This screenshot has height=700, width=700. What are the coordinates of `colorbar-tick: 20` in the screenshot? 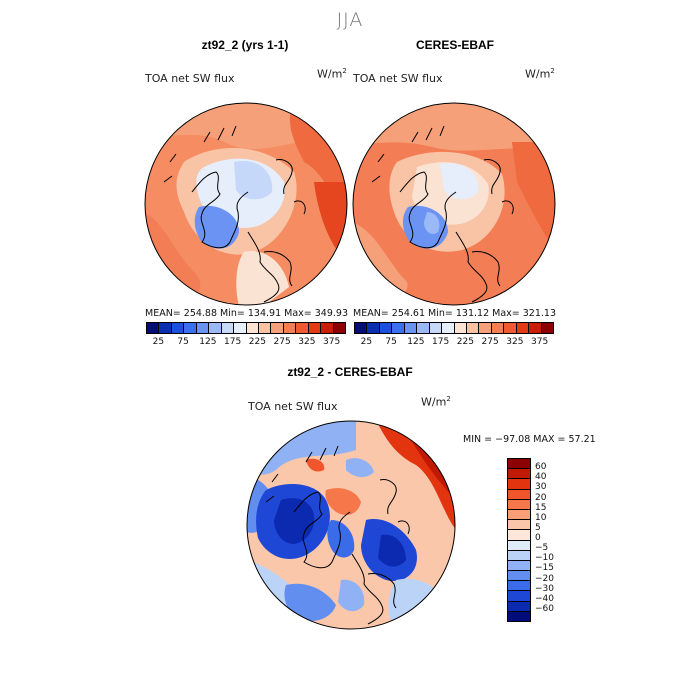 It's located at (541, 497).